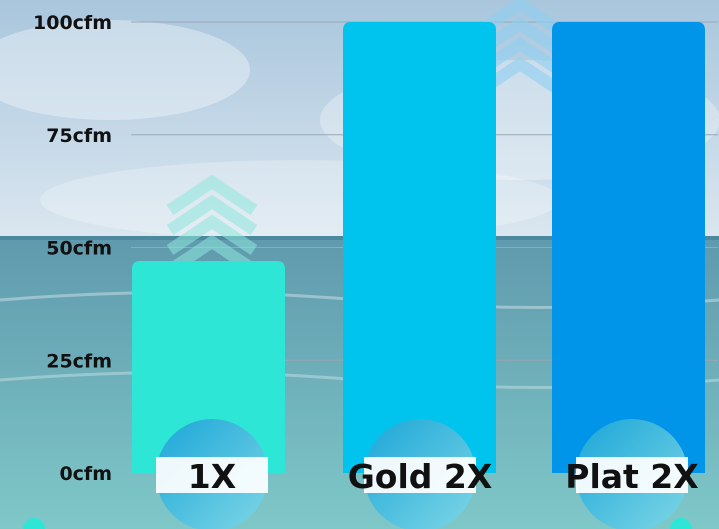 This screenshot has height=529, width=719. Describe the element at coordinates (125, 70) in the screenshot. I see `cloud` at that location.